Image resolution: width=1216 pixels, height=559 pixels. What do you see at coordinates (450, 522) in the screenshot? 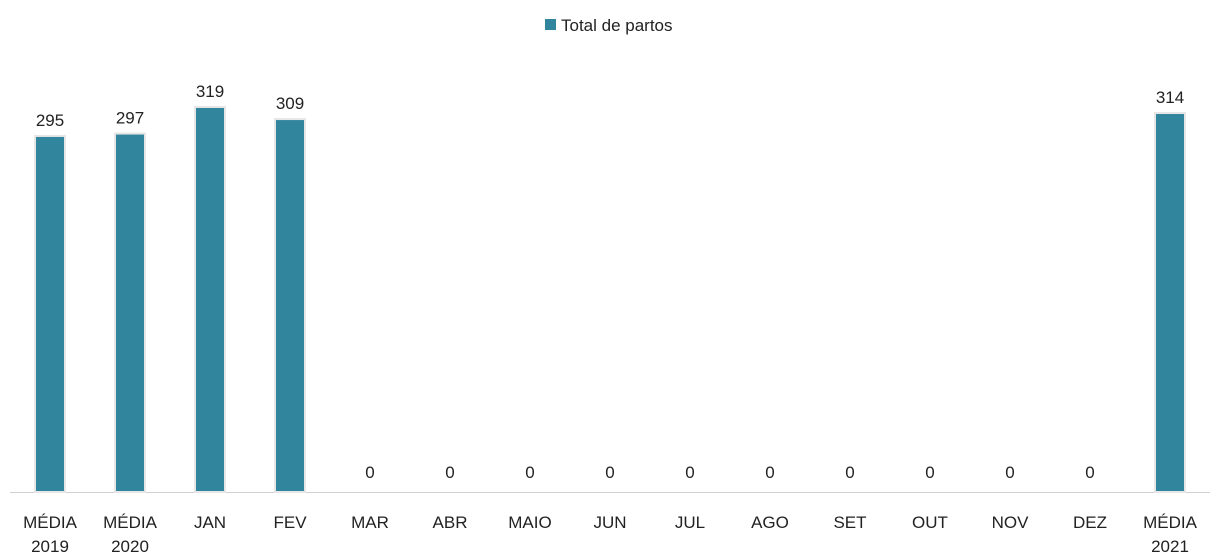
I see `x-tick-label: ABR` at bounding box center [450, 522].